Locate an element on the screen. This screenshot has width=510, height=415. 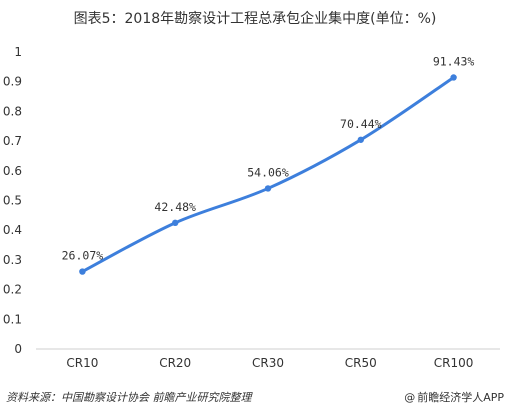
y-tick-label: 0.7 is located at coordinates (12, 141).